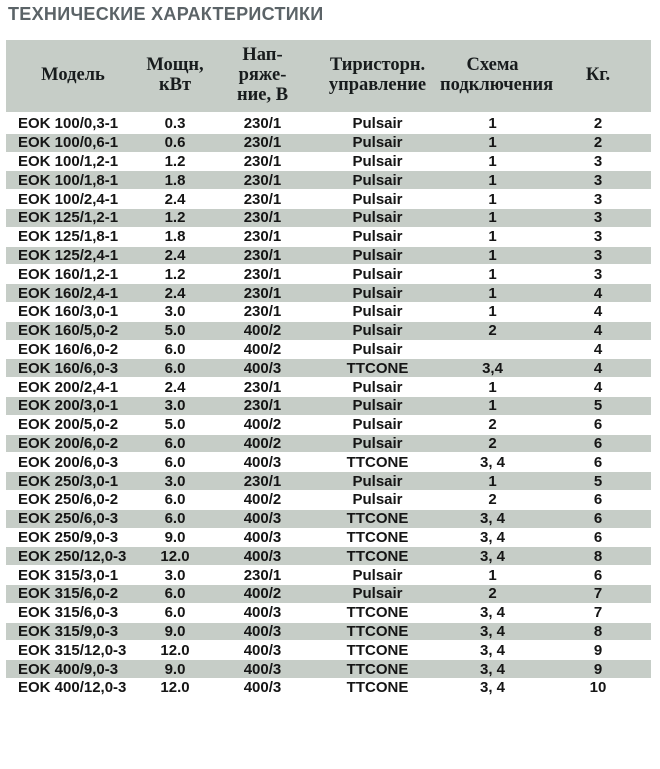 This screenshot has width=660, height=769. What do you see at coordinates (598, 481) in the screenshot?
I see `cell-weight: 5` at bounding box center [598, 481].